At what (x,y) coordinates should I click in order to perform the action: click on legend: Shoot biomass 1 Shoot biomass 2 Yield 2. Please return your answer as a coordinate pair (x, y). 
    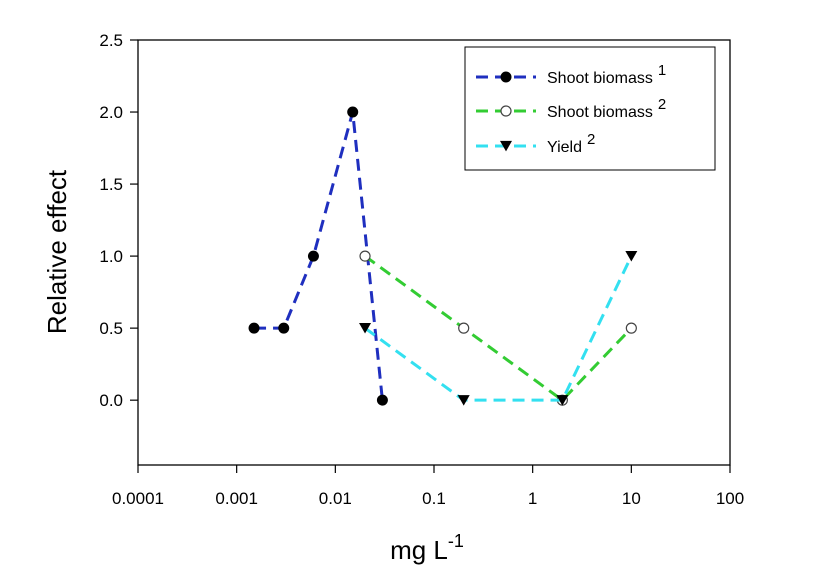
    Looking at the image, I should click on (590, 108).